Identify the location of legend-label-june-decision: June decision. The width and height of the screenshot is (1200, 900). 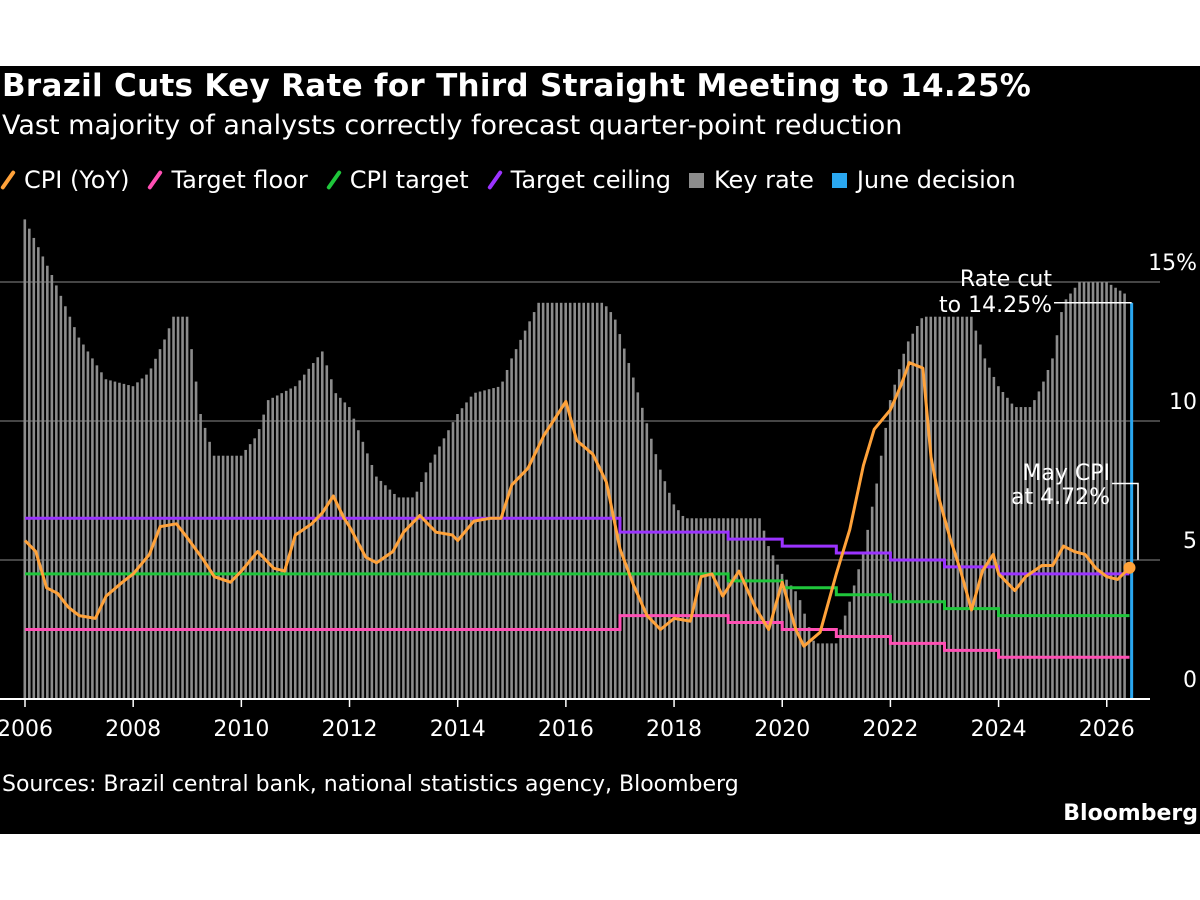
(936, 180).